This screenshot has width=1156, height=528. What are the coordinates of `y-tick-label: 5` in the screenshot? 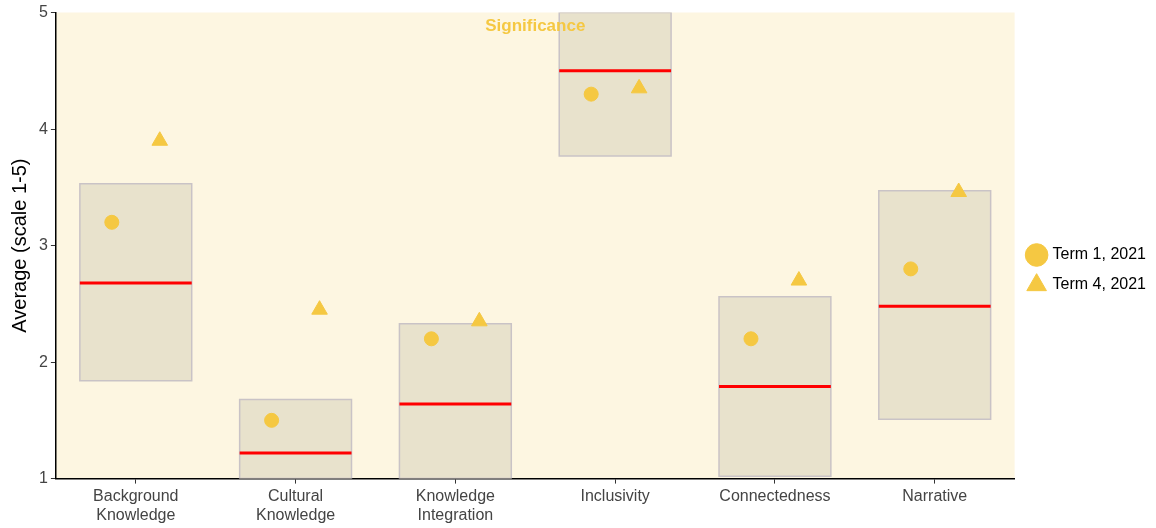 It's located at (43, 12).